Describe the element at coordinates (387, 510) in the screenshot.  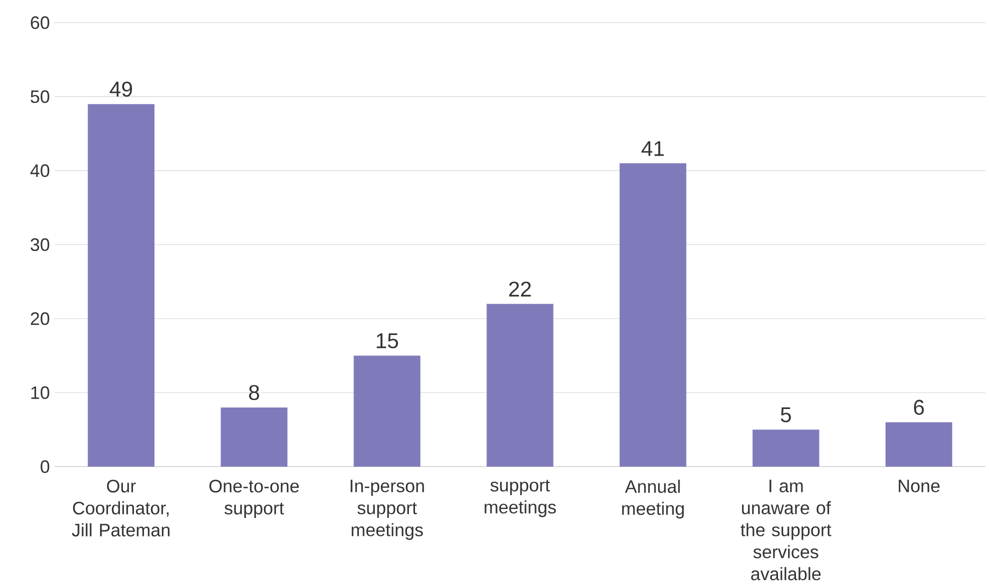
I see `x-tick-label: In-person support meetings` at that location.